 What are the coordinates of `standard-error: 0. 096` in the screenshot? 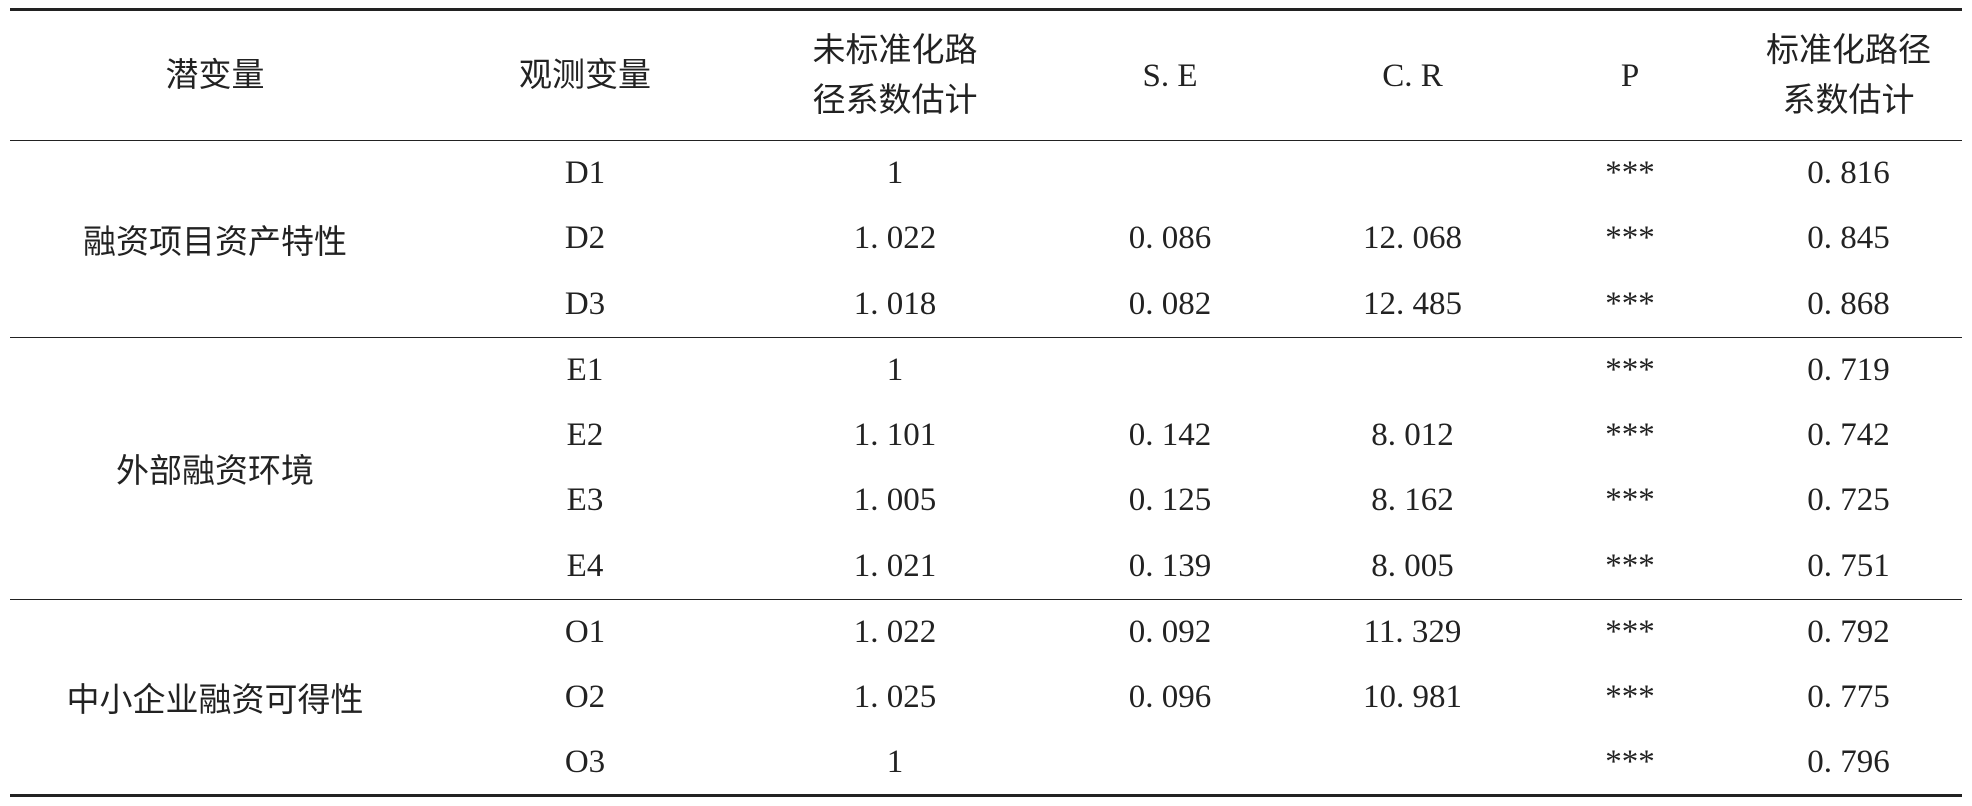 It's located at (1170, 696).